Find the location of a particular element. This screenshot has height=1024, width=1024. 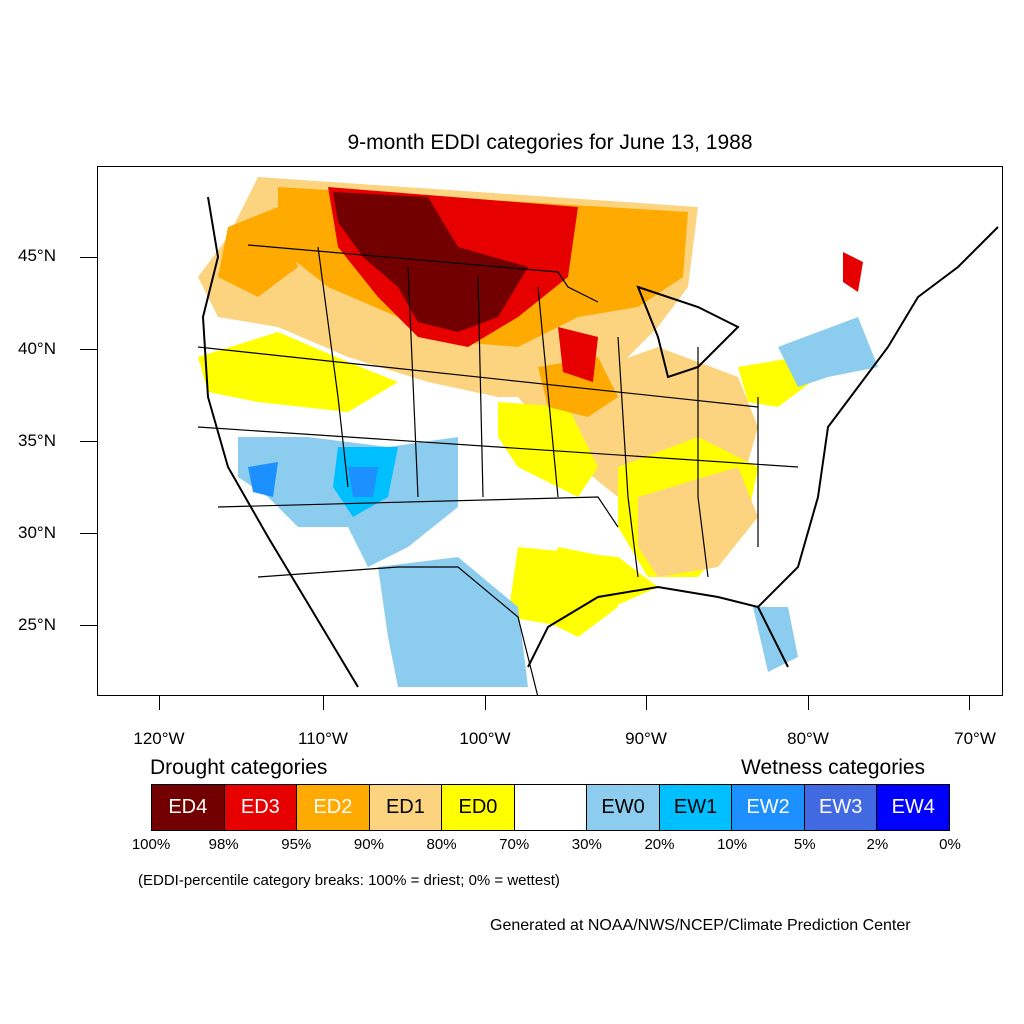

region-ed1-deep-south is located at coordinates (698, 522).